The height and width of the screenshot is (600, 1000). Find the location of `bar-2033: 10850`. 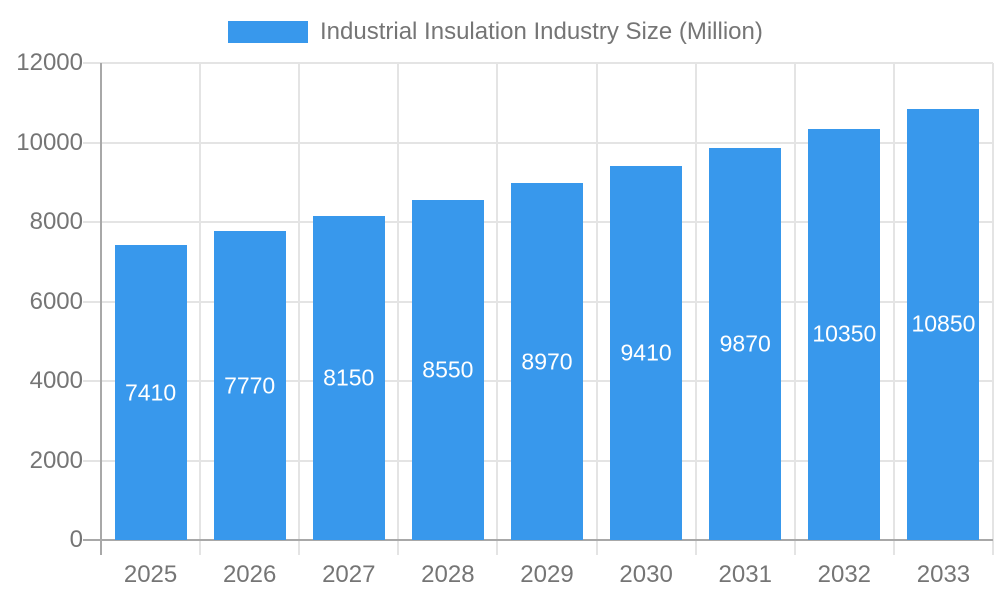

bar-2033: 10850 is located at coordinates (943, 324).